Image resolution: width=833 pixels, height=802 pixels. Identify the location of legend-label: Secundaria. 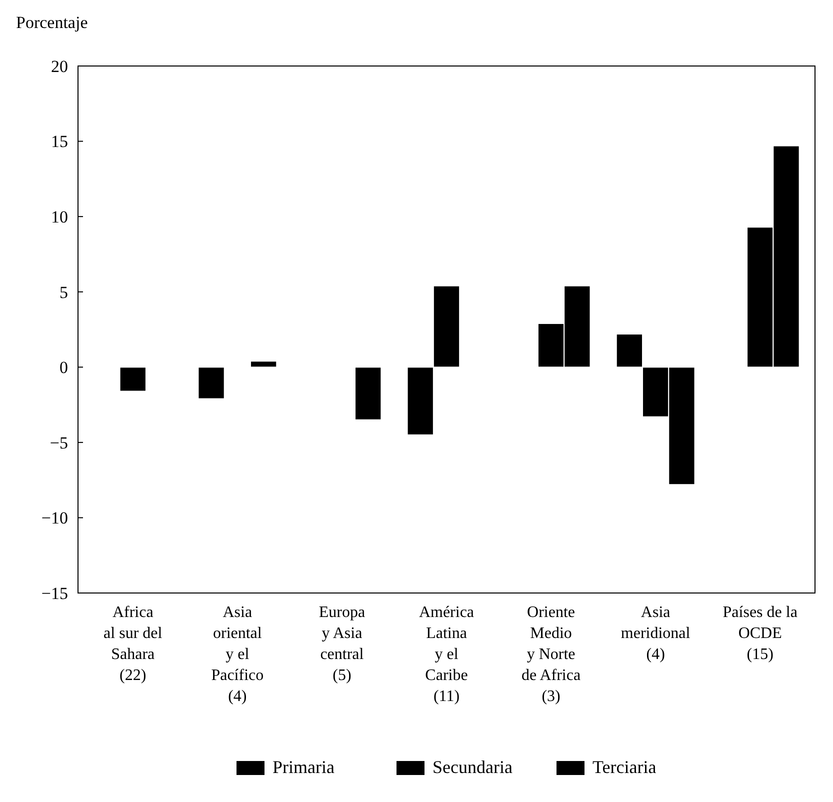
(472, 767).